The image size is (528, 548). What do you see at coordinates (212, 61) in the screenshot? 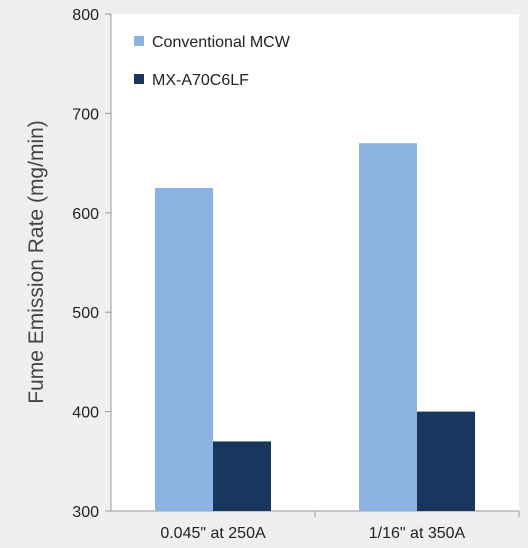
I see `legend: Conventional MCW MX-A70C6LF` at bounding box center [212, 61].